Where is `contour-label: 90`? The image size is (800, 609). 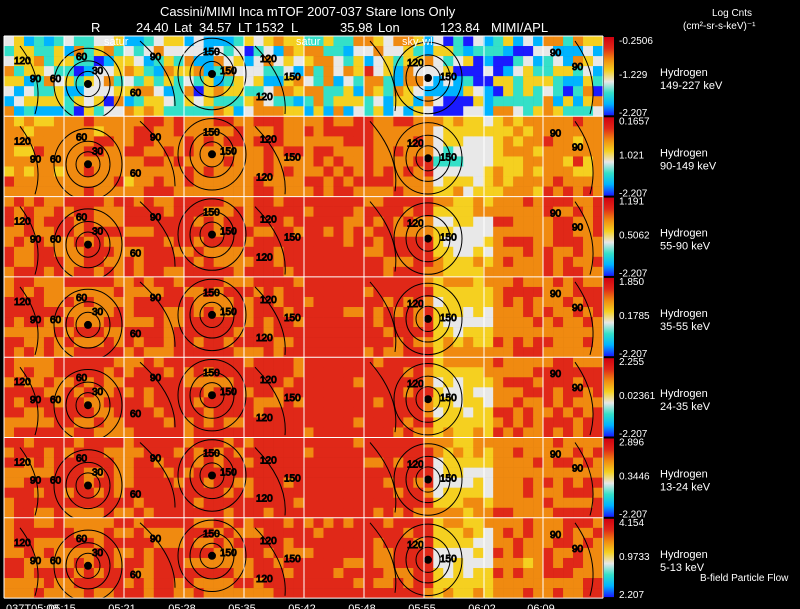 contour-label: 90 is located at coordinates (156, 218).